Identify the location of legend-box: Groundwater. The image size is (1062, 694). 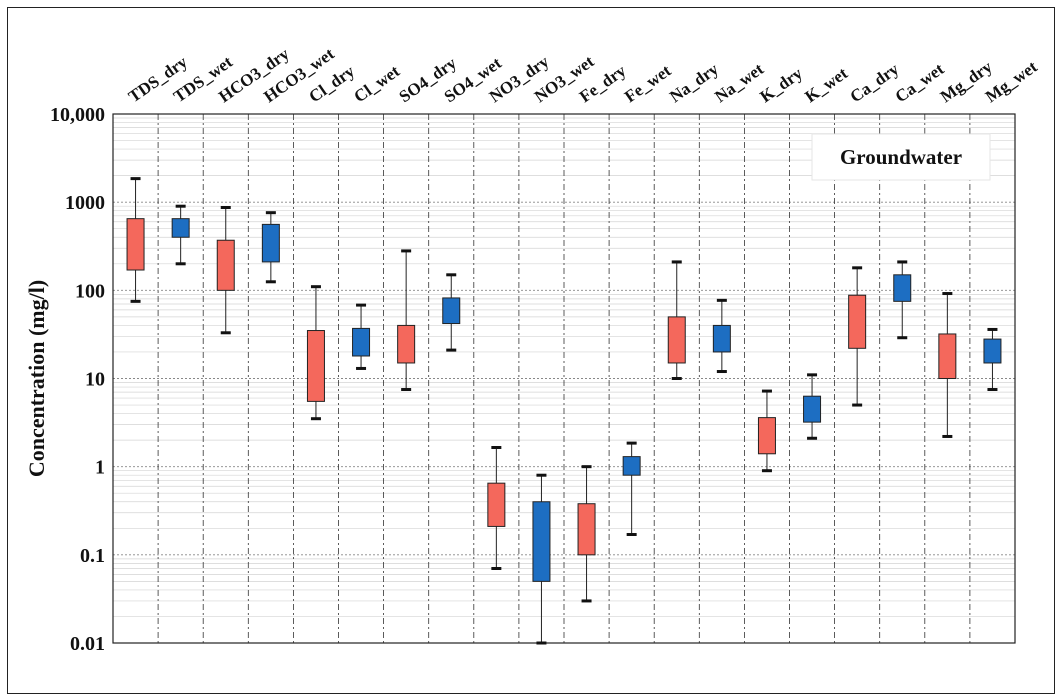
(901, 157).